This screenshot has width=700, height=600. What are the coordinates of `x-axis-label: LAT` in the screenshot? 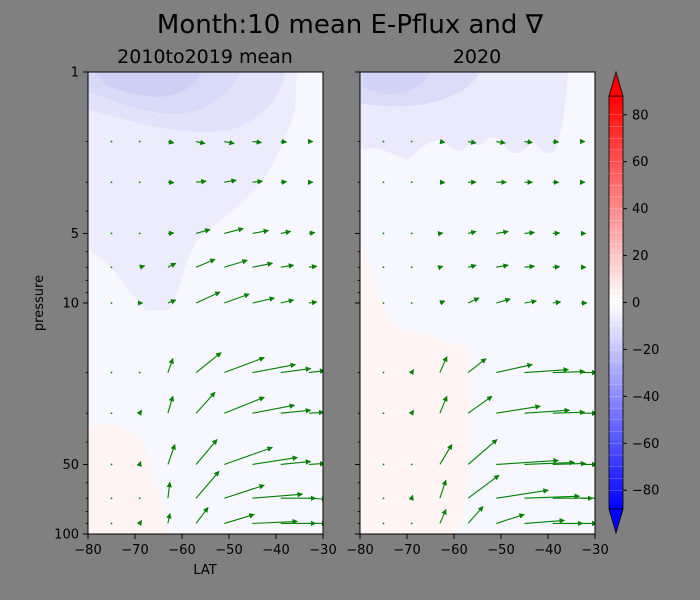 It's located at (204, 570).